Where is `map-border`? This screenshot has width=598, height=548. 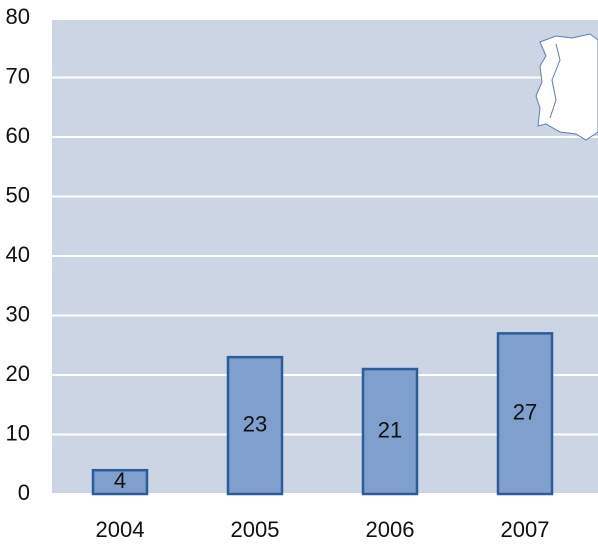 map-border is located at coordinates (555, 81).